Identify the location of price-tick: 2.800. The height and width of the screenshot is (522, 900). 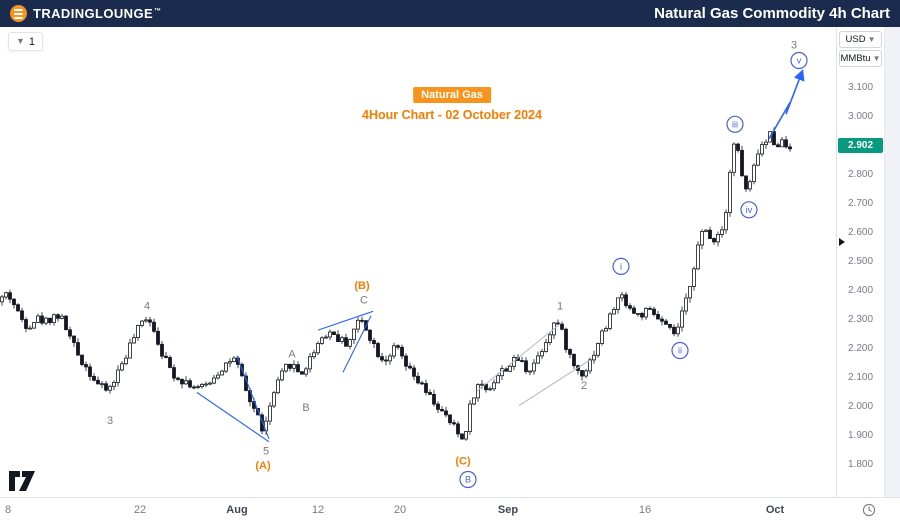
(860, 174).